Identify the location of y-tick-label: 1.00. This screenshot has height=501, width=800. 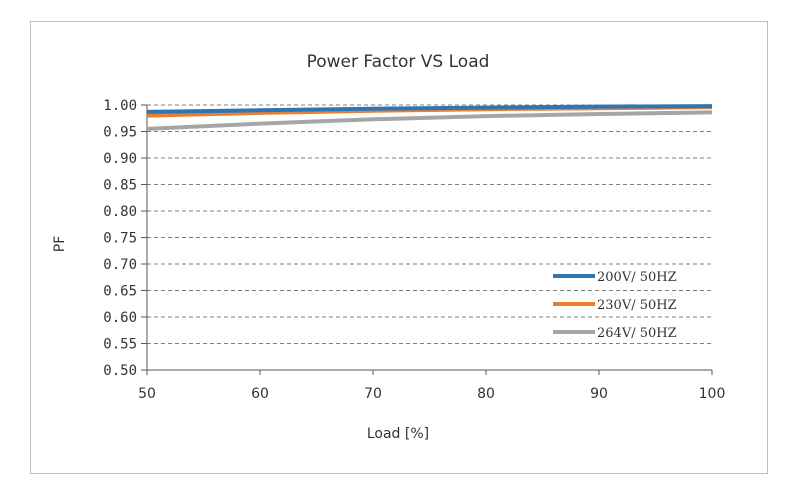
(120, 106).